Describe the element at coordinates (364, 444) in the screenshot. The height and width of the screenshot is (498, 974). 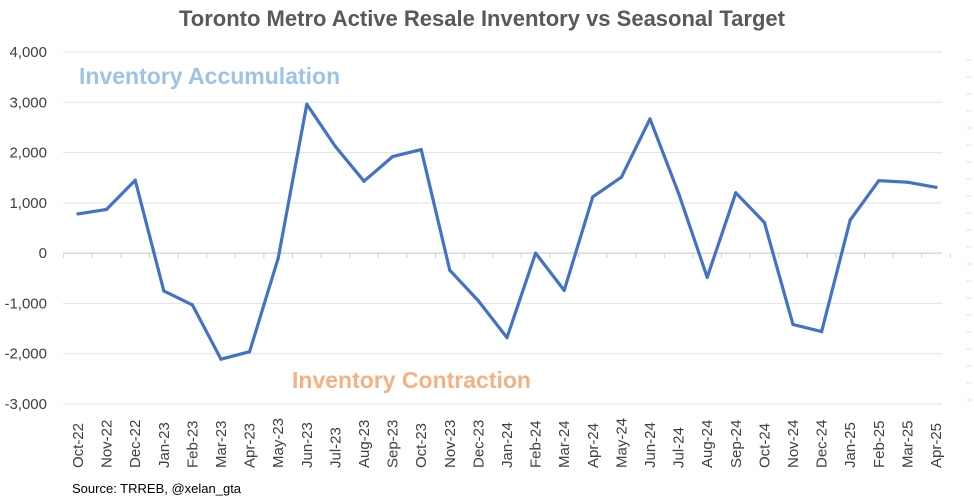
I see `x-tick-label: Aug-23` at that location.